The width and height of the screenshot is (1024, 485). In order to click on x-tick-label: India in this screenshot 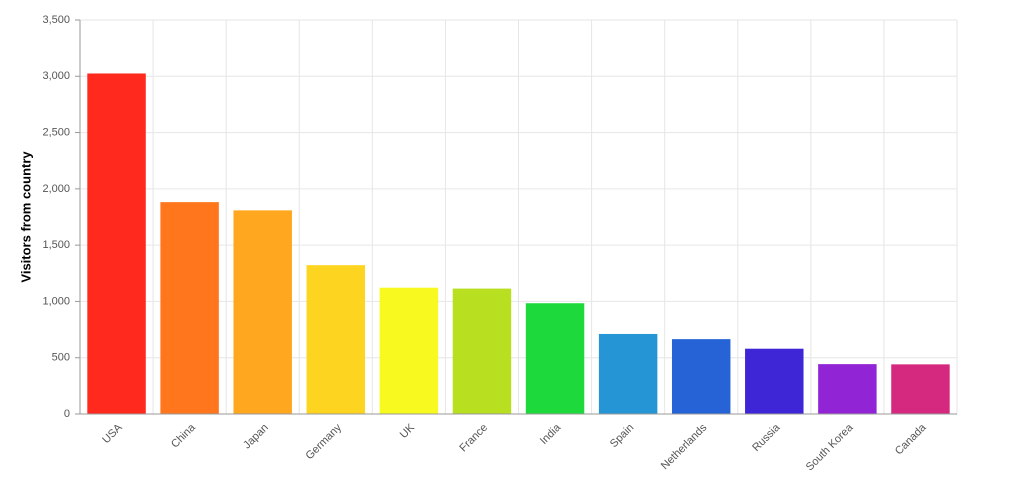, I will do `click(551, 434)`.